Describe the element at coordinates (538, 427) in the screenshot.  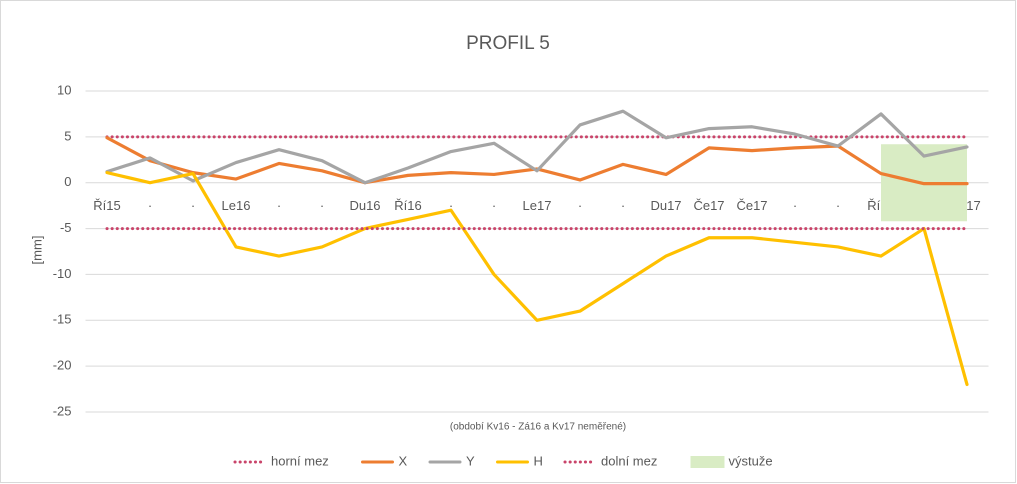
I see `annotation: (období Kv16 - Zá16 a Kv17 neměřené)` at that location.